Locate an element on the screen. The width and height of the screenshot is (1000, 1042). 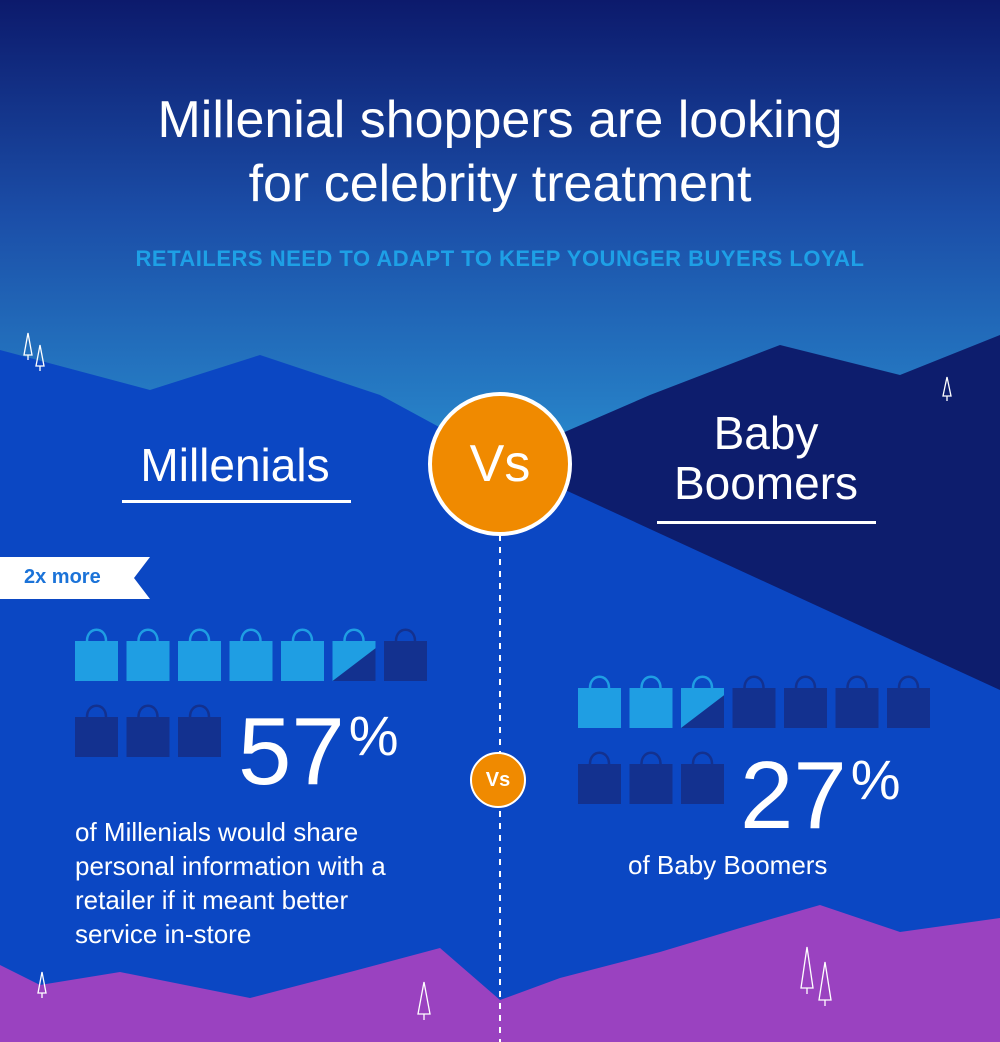
millenials-percent: 57% is located at coordinates (318, 752).